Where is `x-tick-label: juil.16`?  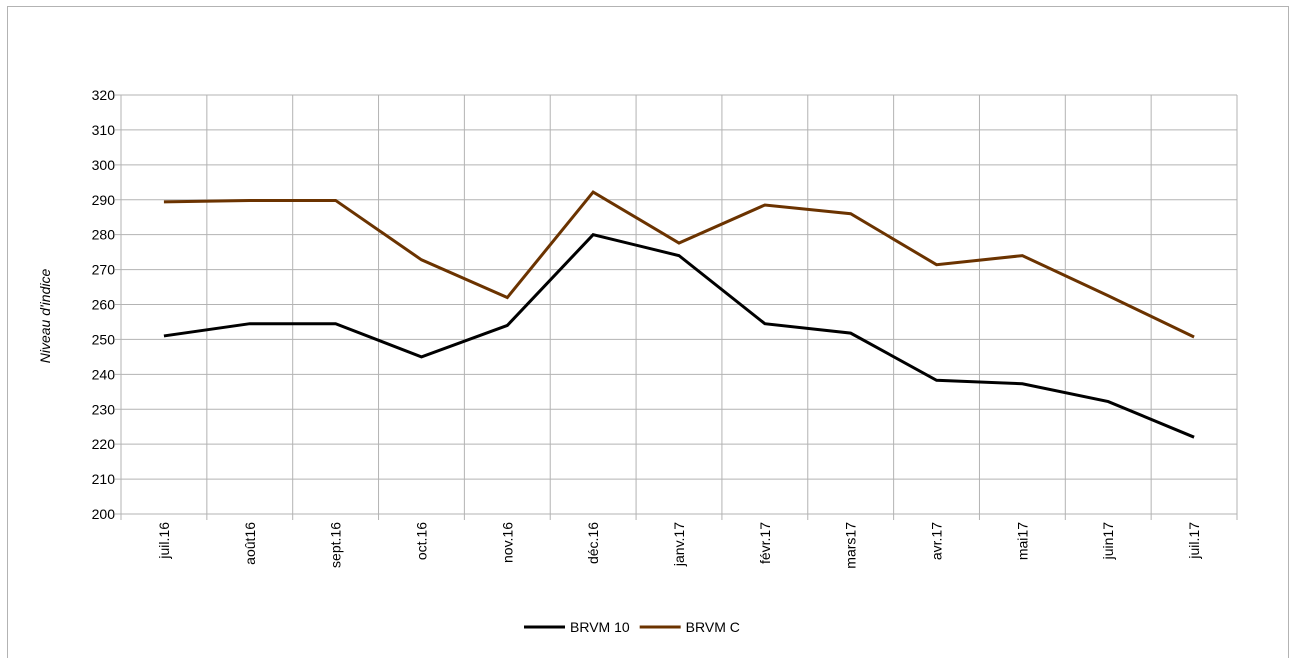
x-tick-label: juil.16 is located at coordinates (164, 541).